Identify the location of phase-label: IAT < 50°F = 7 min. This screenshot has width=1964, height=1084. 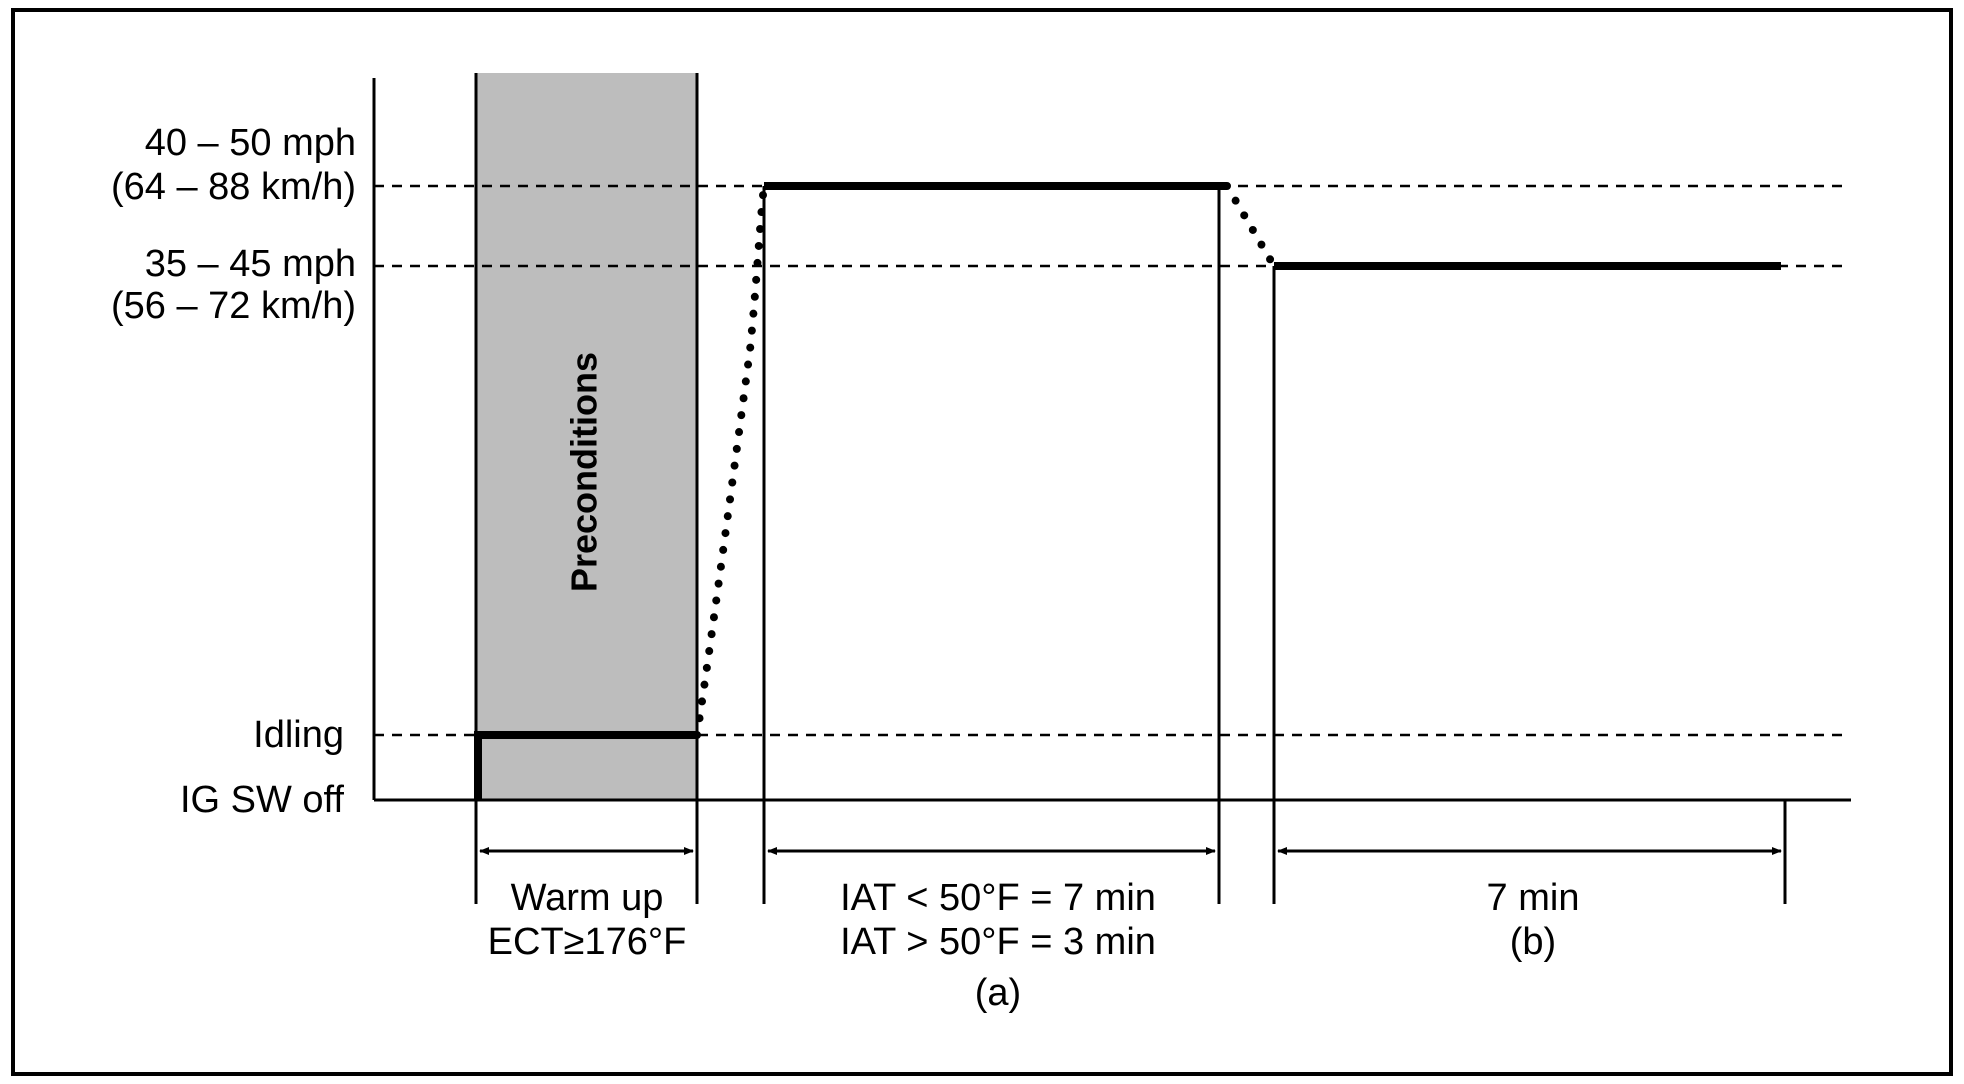
(998, 898).